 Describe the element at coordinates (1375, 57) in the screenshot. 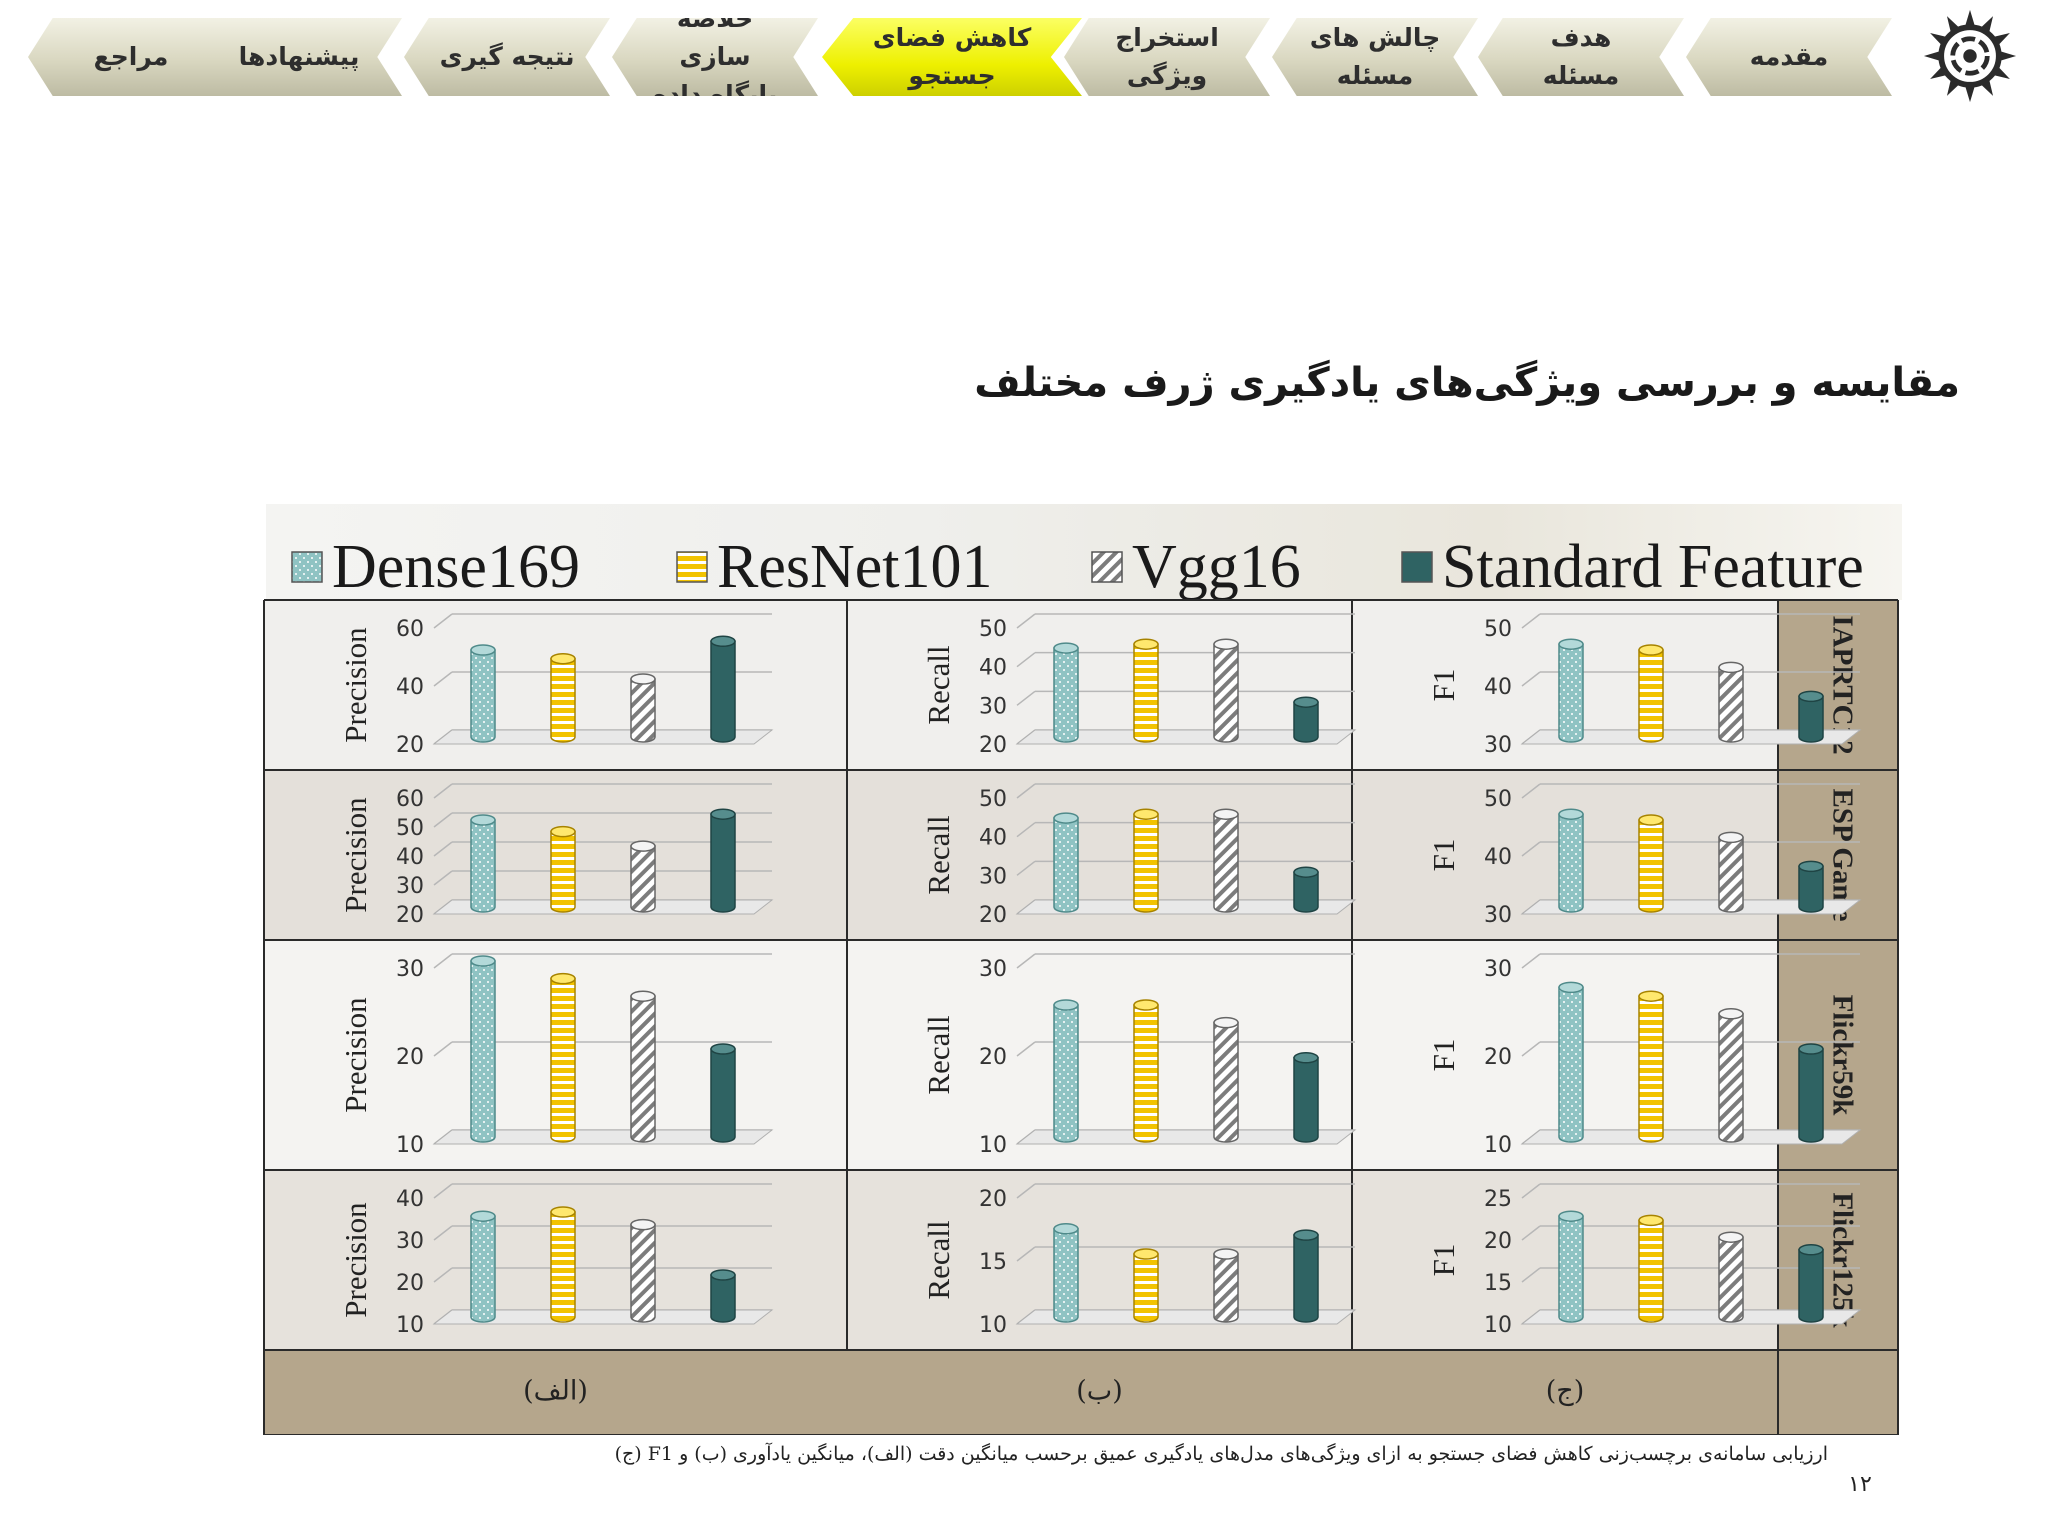

I see `nav-tab-3: چالش های مسئله` at that location.